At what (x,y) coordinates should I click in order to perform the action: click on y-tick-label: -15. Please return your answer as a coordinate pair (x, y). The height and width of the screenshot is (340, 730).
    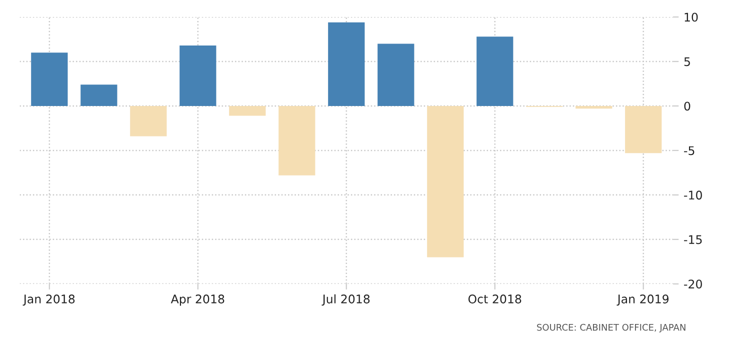
    Looking at the image, I should click on (693, 239).